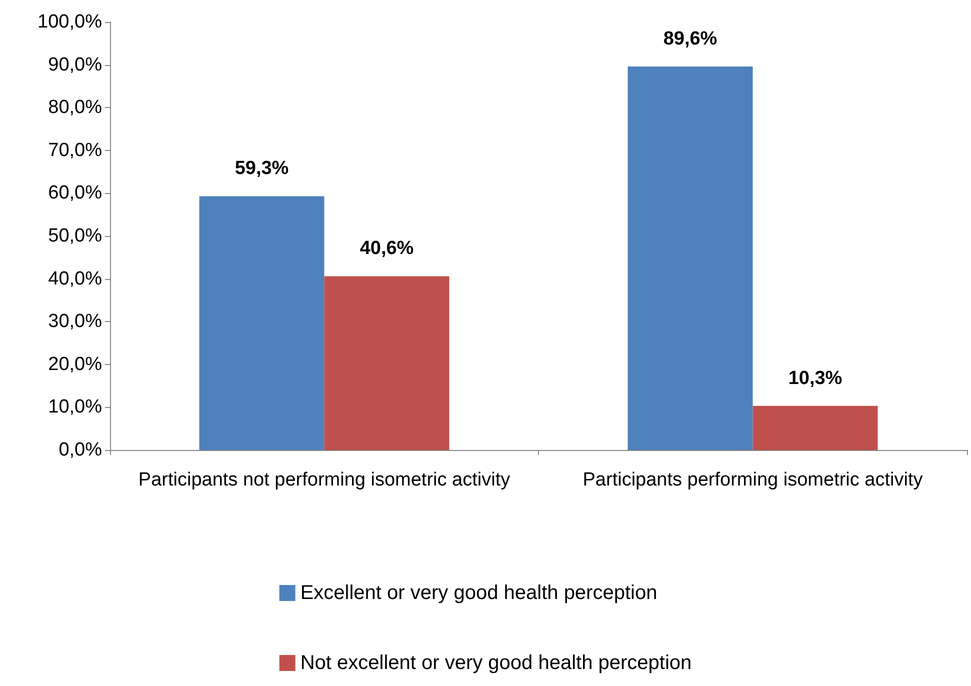 The height and width of the screenshot is (686, 971). I want to click on y-tick-label: 20,0%, so click(75, 364).